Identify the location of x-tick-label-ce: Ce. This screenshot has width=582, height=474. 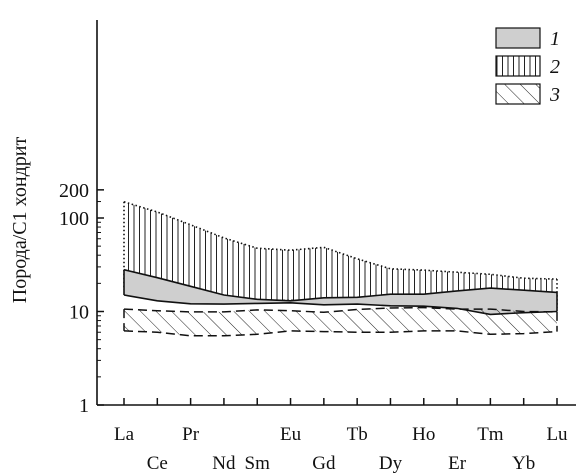
(157, 463).